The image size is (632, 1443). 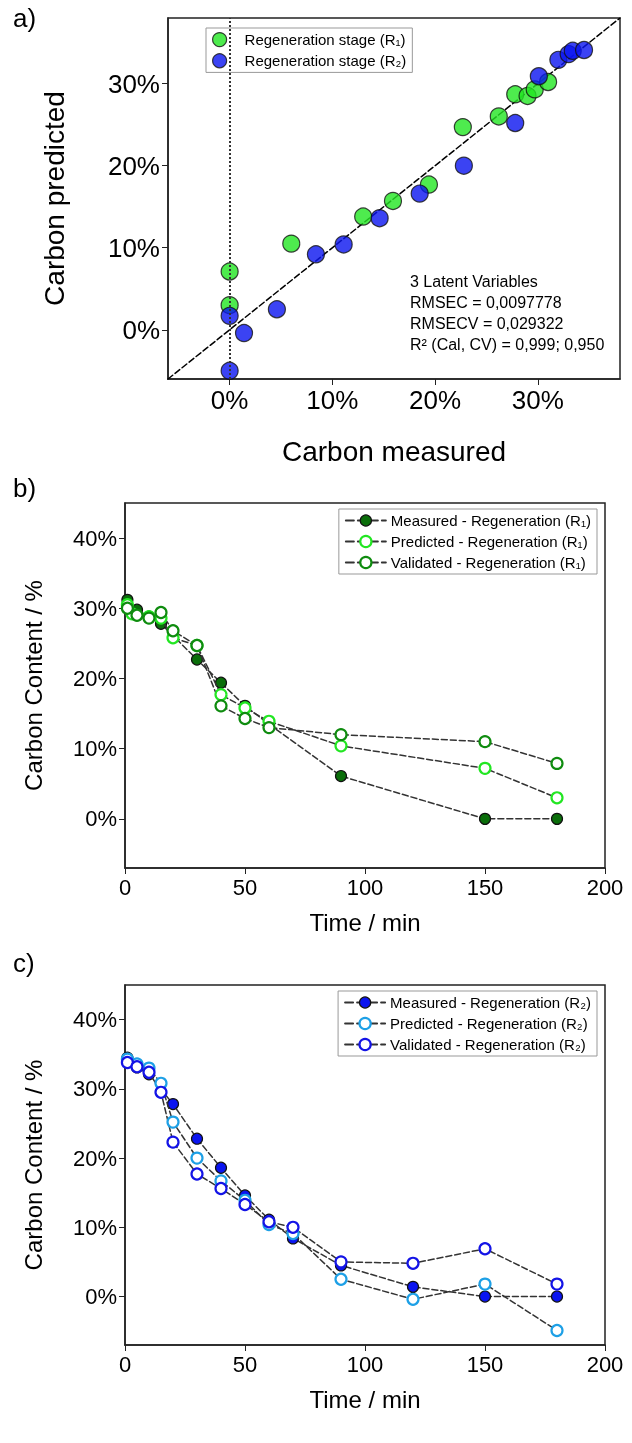 I want to click on legend-label: Measured - Regeneration (R₂), so click(x=491, y=1002).